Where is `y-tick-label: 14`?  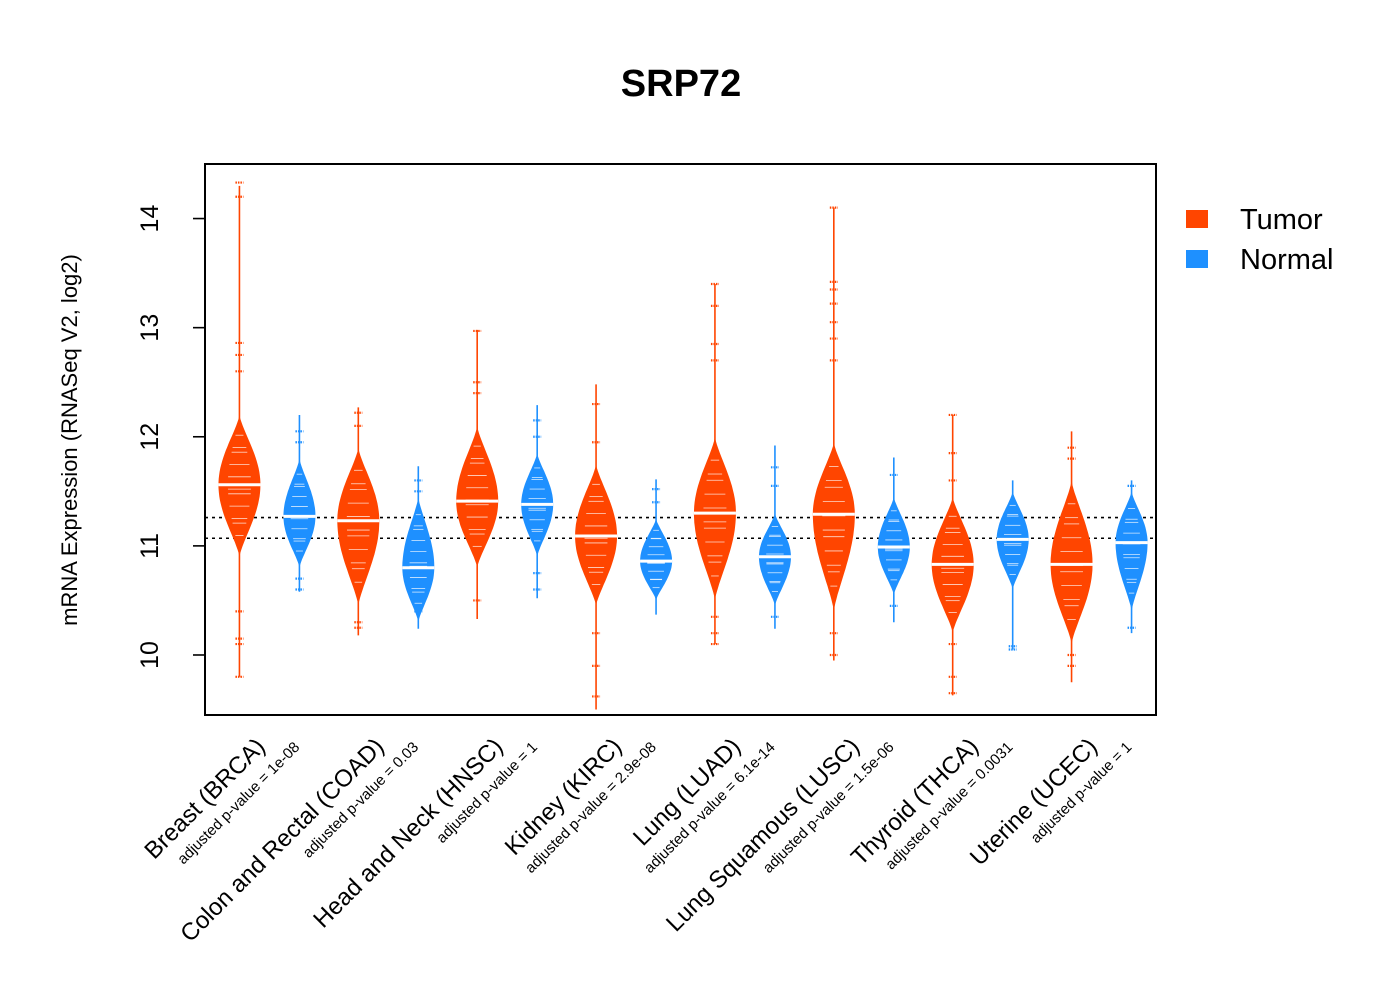 y-tick-label: 14 is located at coordinates (150, 219).